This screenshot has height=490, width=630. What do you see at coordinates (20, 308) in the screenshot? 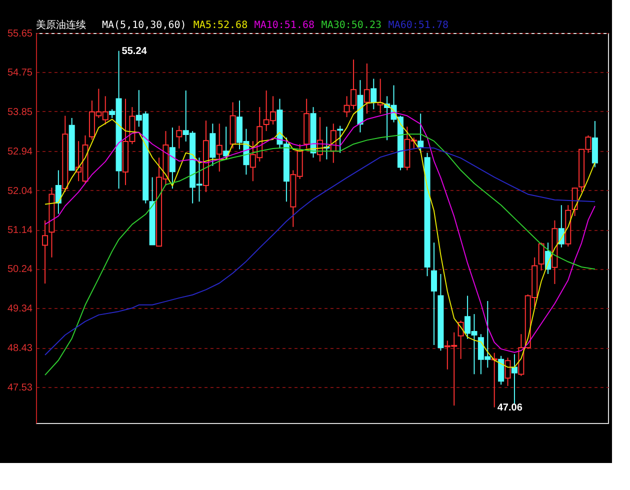
I see `y-tick-label: 49.34` at bounding box center [20, 308].